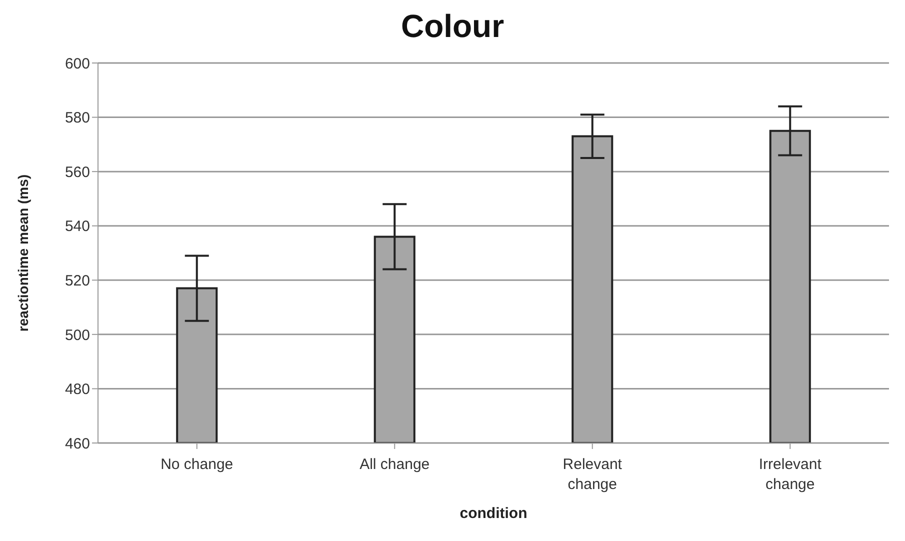 This screenshot has width=905, height=541. What do you see at coordinates (494, 513) in the screenshot?
I see `x-axis-title: condition` at bounding box center [494, 513].